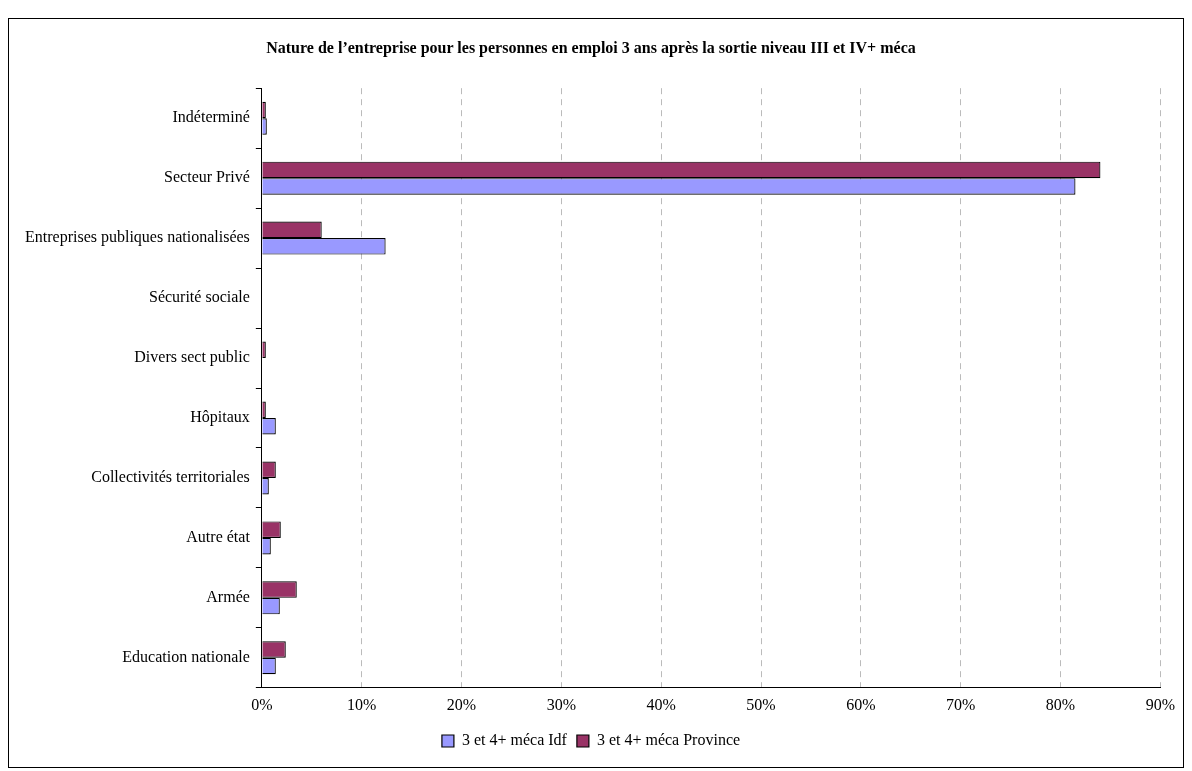 The image size is (1192, 771). Describe the element at coordinates (170, 477) in the screenshot. I see `y-tick-label: Collectivités territoriales` at that location.